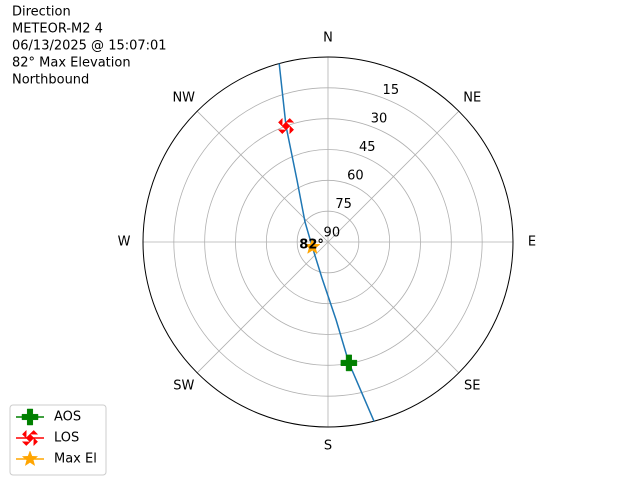 Image resolution: width=640 pixels, height=480 pixels. I want to click on radial-tick-label: 90, so click(332, 232).